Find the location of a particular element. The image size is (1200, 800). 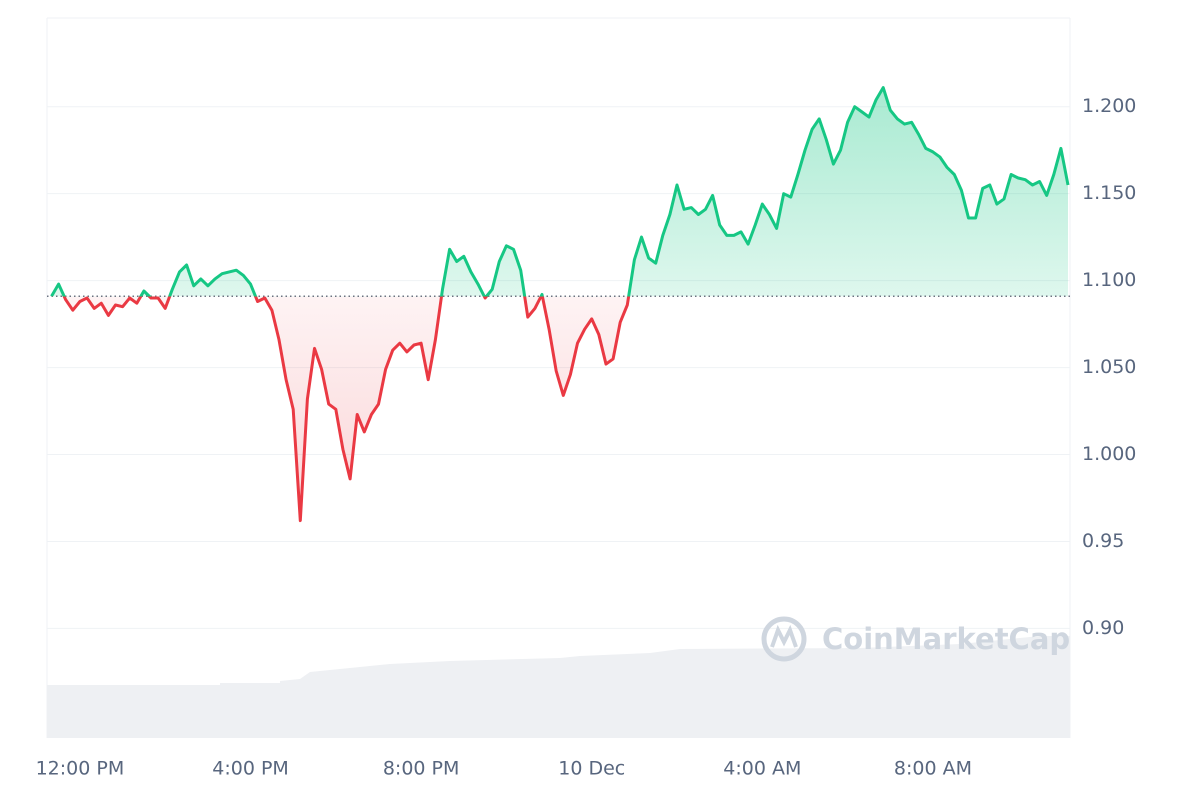

y-tick-label: 0.95 is located at coordinates (1103, 541).